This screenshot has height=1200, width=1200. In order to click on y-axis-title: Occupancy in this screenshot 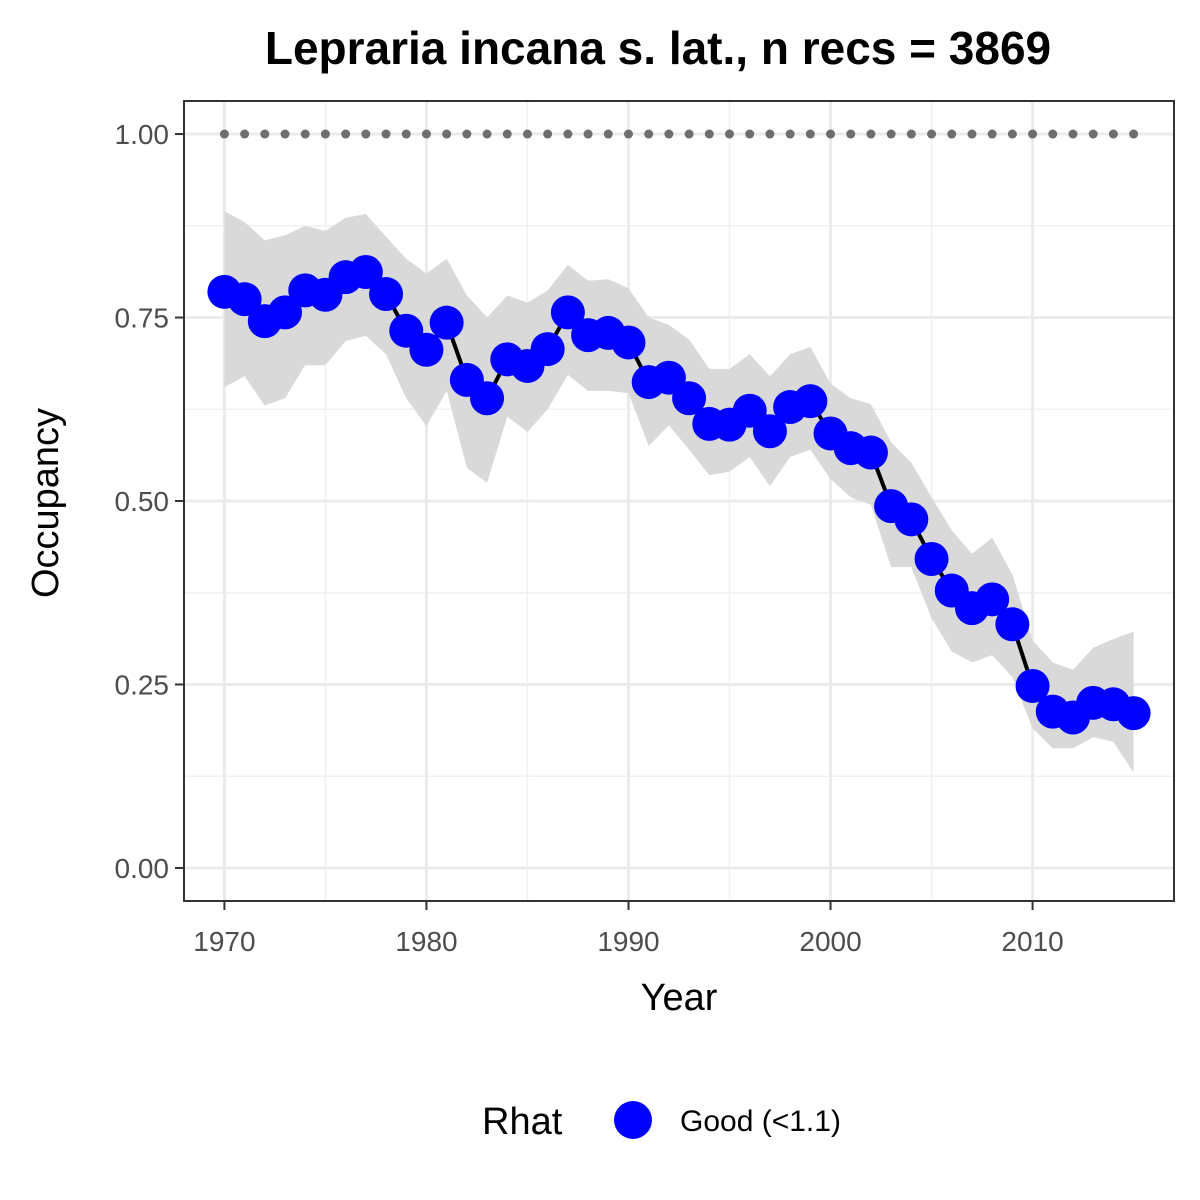, I will do `click(46, 503)`.